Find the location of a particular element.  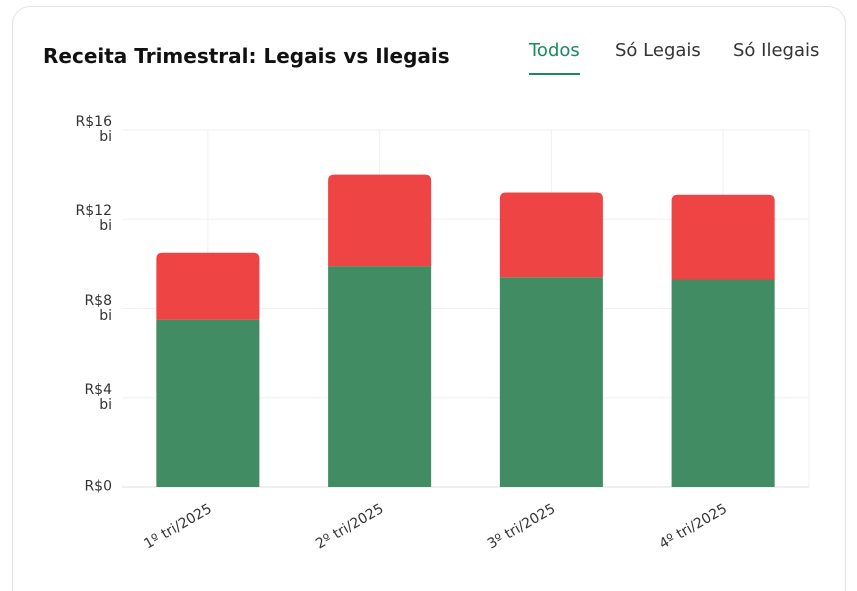

tab: Todos is located at coordinates (554, 57).